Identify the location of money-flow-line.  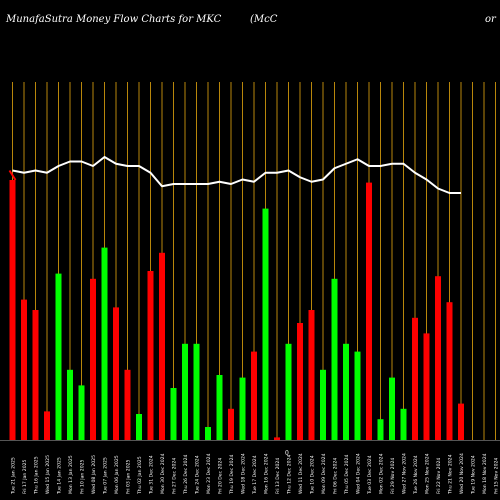
(236, 175).